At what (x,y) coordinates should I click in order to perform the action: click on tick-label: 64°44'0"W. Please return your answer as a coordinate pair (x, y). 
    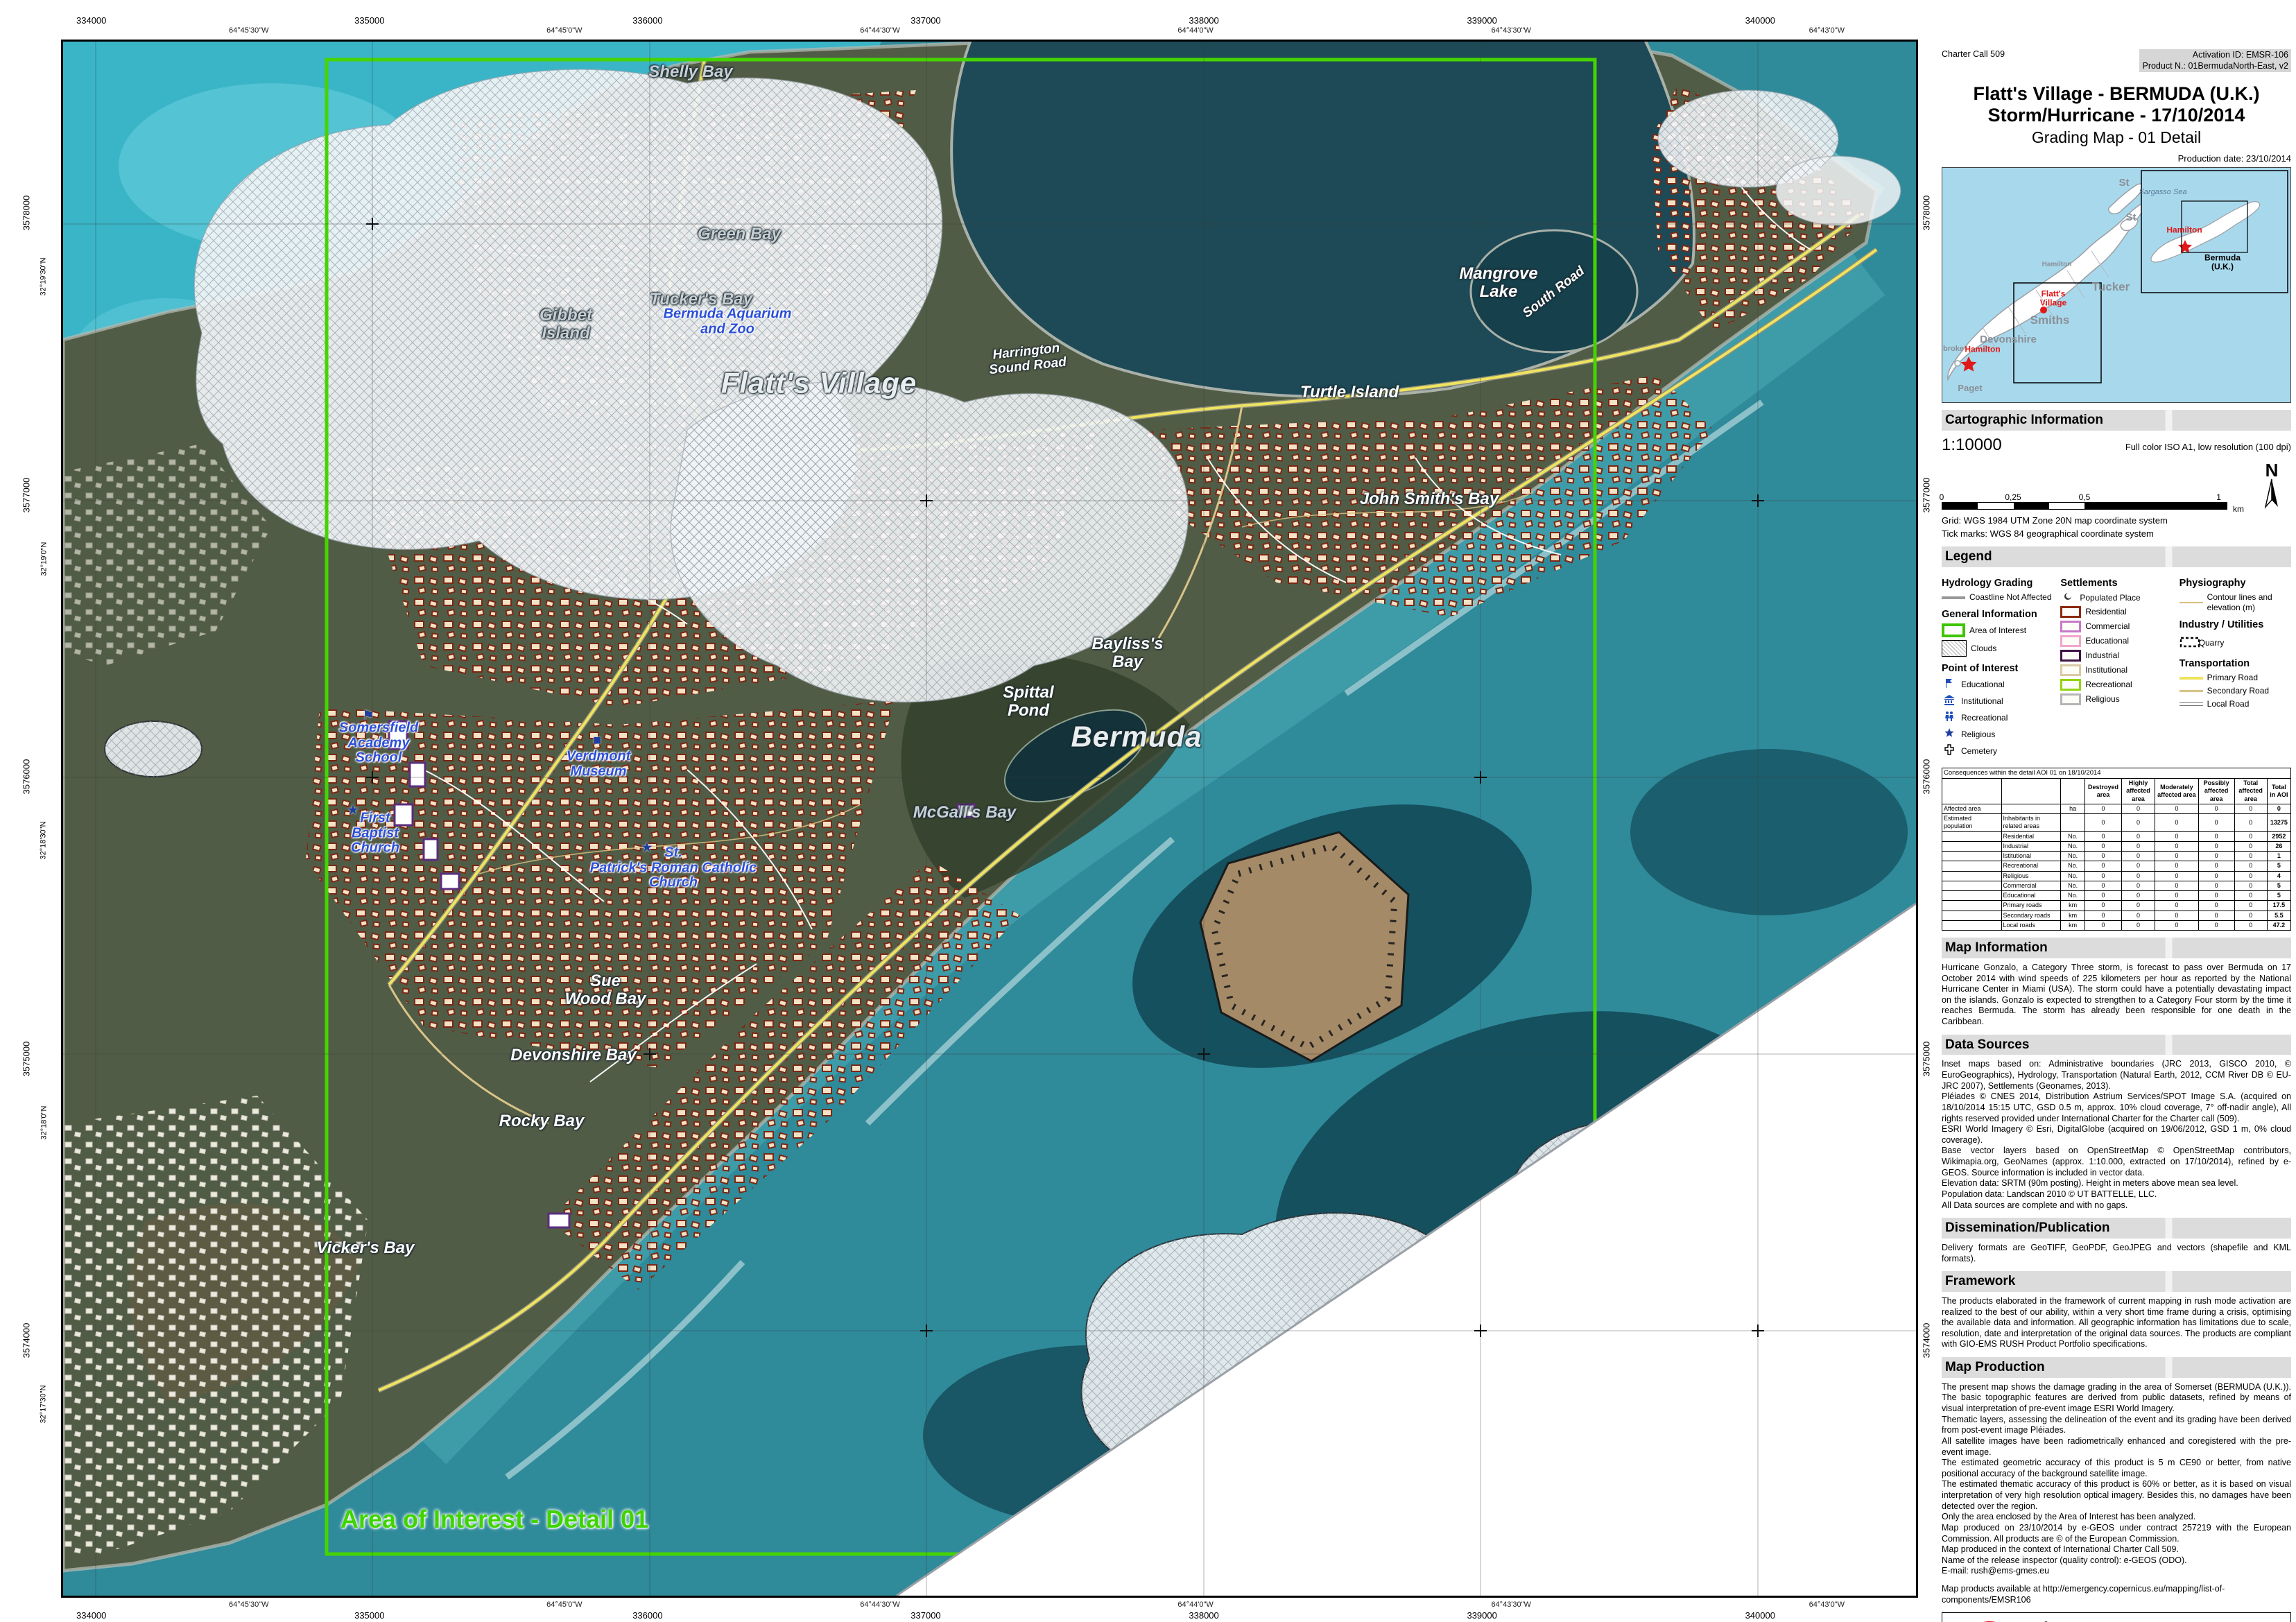
    Looking at the image, I should click on (1195, 1605).